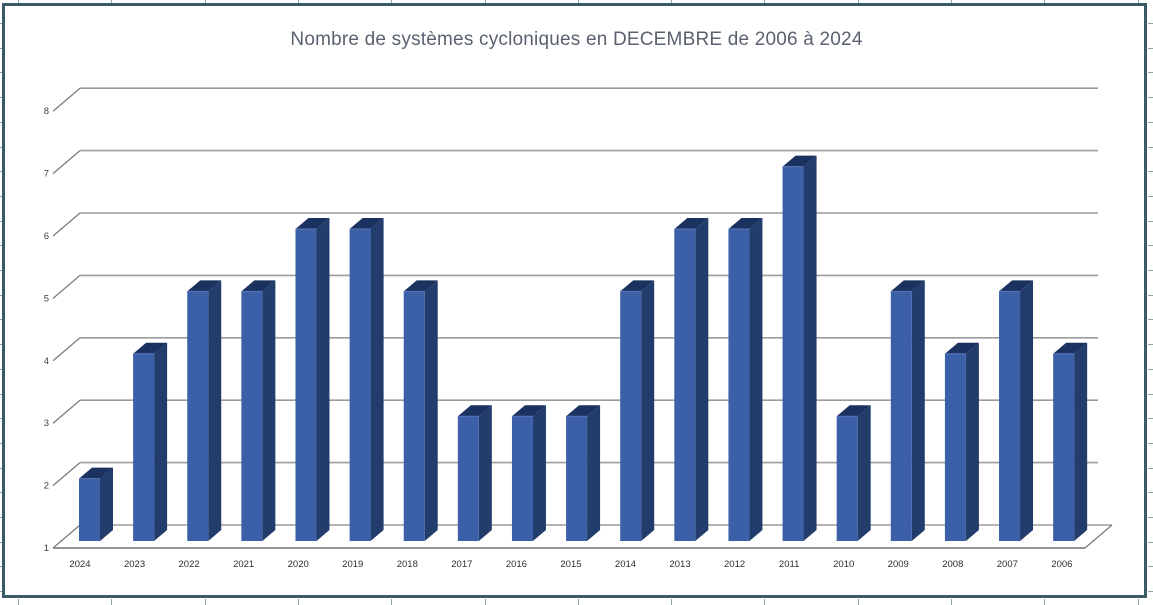  Describe the element at coordinates (96, 504) in the screenshot. I see `bar-2024` at that location.